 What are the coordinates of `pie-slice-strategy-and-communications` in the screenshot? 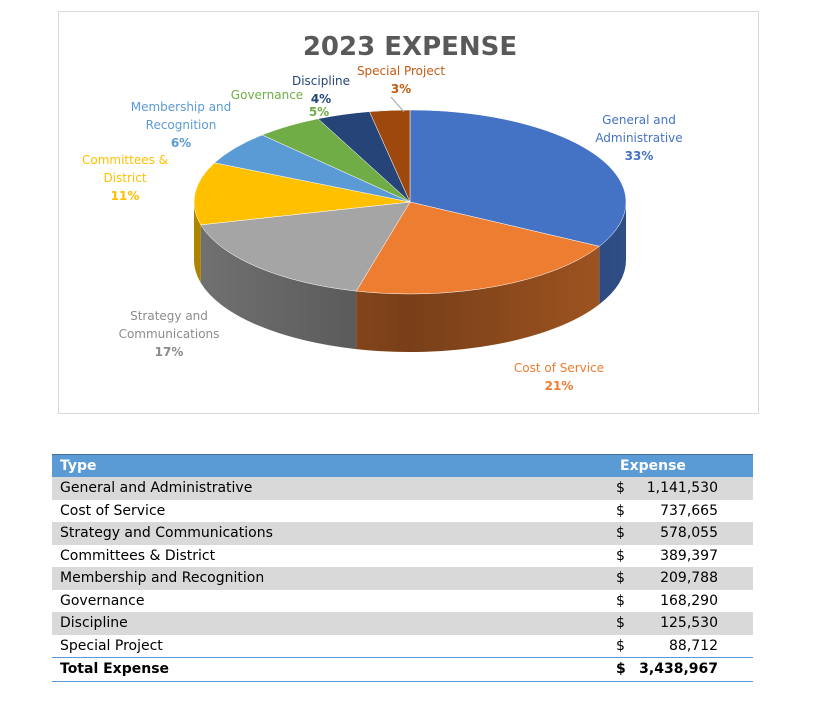 It's located at (305, 246).